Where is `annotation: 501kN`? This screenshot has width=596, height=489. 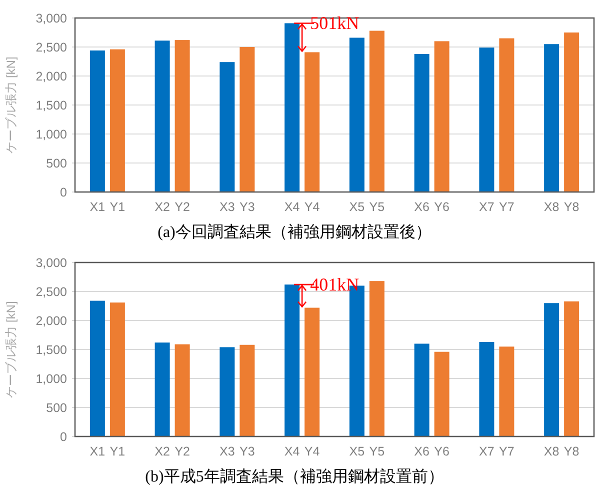 annotation: 501kN is located at coordinates (335, 23).